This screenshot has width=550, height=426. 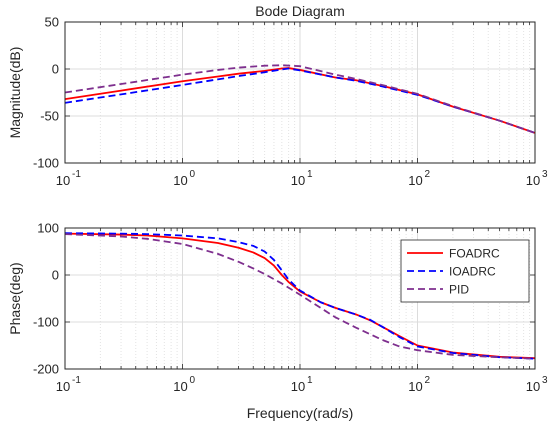 I want to click on y-tick-label: 100, so click(x=48, y=228).